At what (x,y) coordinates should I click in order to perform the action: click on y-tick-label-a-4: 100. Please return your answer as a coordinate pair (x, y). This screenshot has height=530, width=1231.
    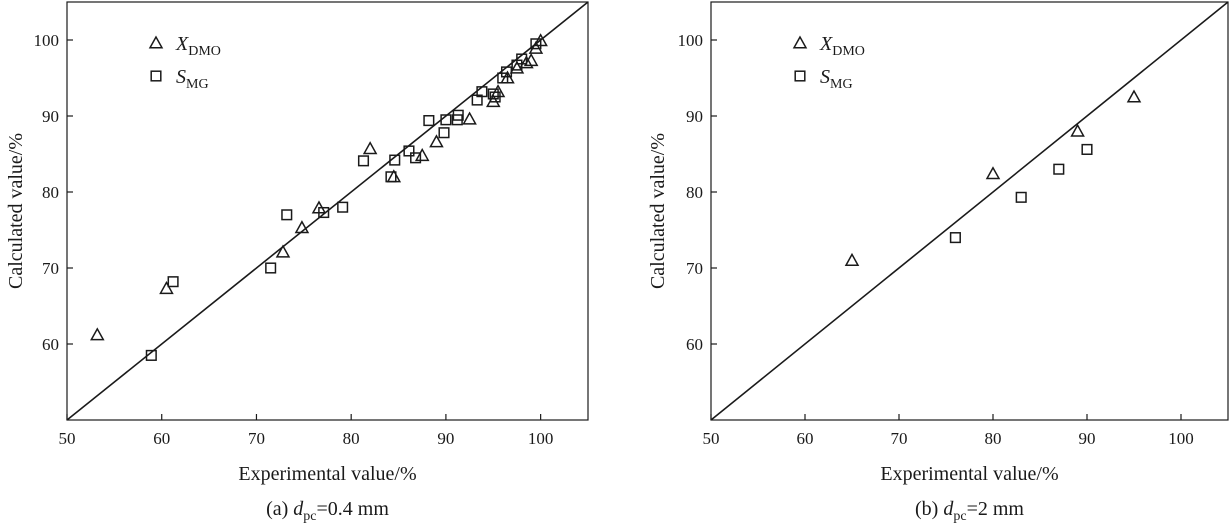
    Looking at the image, I should click on (47, 40).